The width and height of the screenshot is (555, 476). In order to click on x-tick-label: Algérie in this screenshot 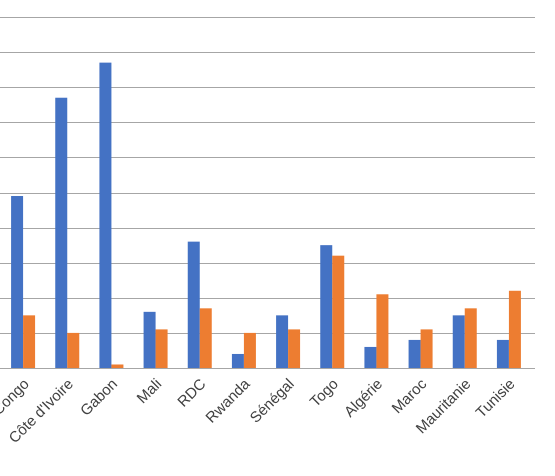, I will do `click(363, 398)`.